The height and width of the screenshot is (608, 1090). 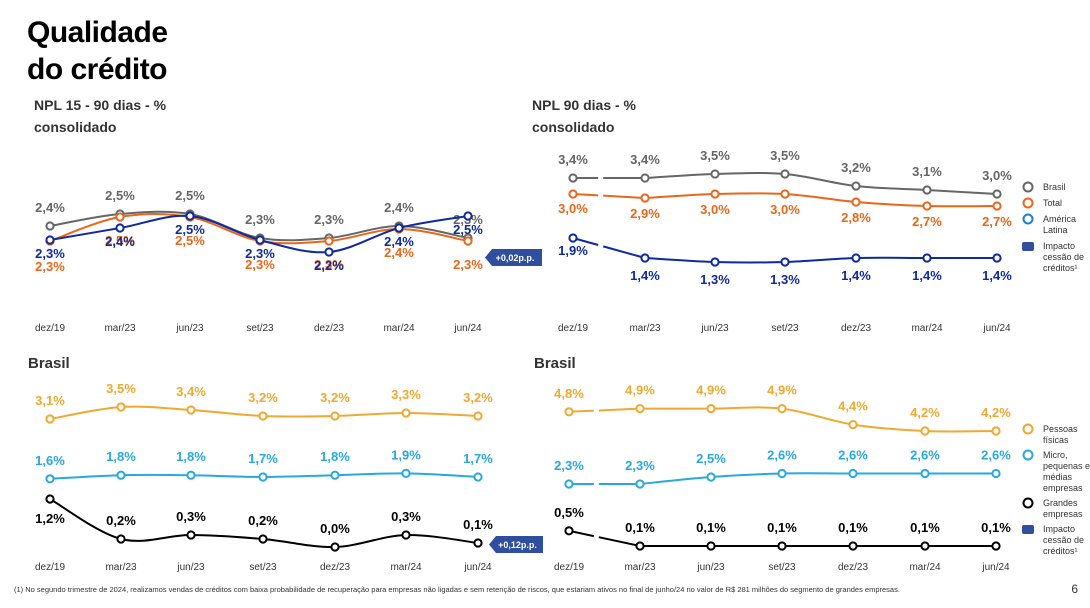 What do you see at coordinates (399, 328) in the screenshot?
I see `npl15-xtick-5: mar/24` at bounding box center [399, 328].